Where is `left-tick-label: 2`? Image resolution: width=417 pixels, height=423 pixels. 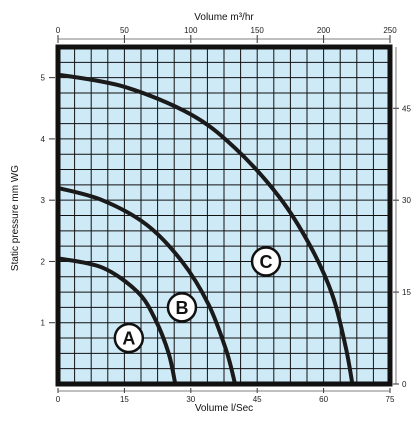 left-tick-label: 2 is located at coordinates (43, 261).